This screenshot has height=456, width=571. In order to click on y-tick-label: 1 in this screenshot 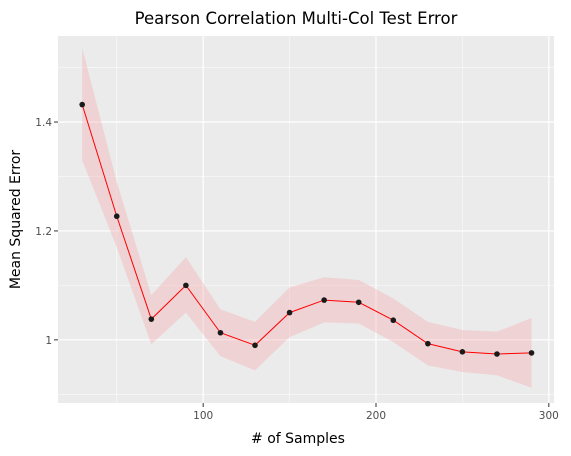, I will do `click(48, 341)`.